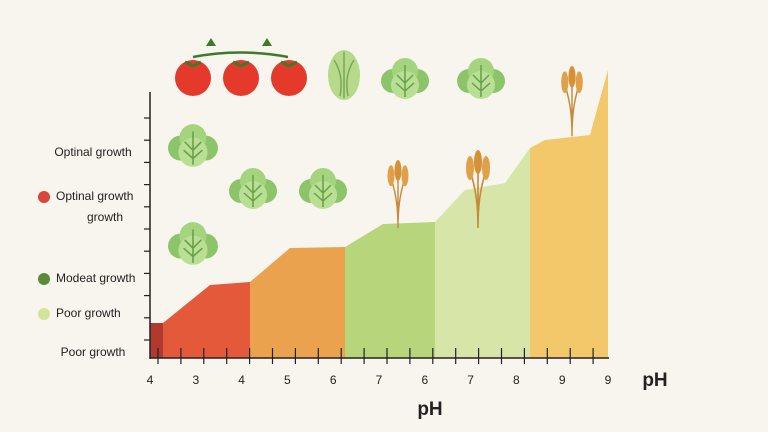 The height and width of the screenshot is (432, 768). What do you see at coordinates (105, 217) in the screenshot?
I see `y-label: growth` at bounding box center [105, 217].